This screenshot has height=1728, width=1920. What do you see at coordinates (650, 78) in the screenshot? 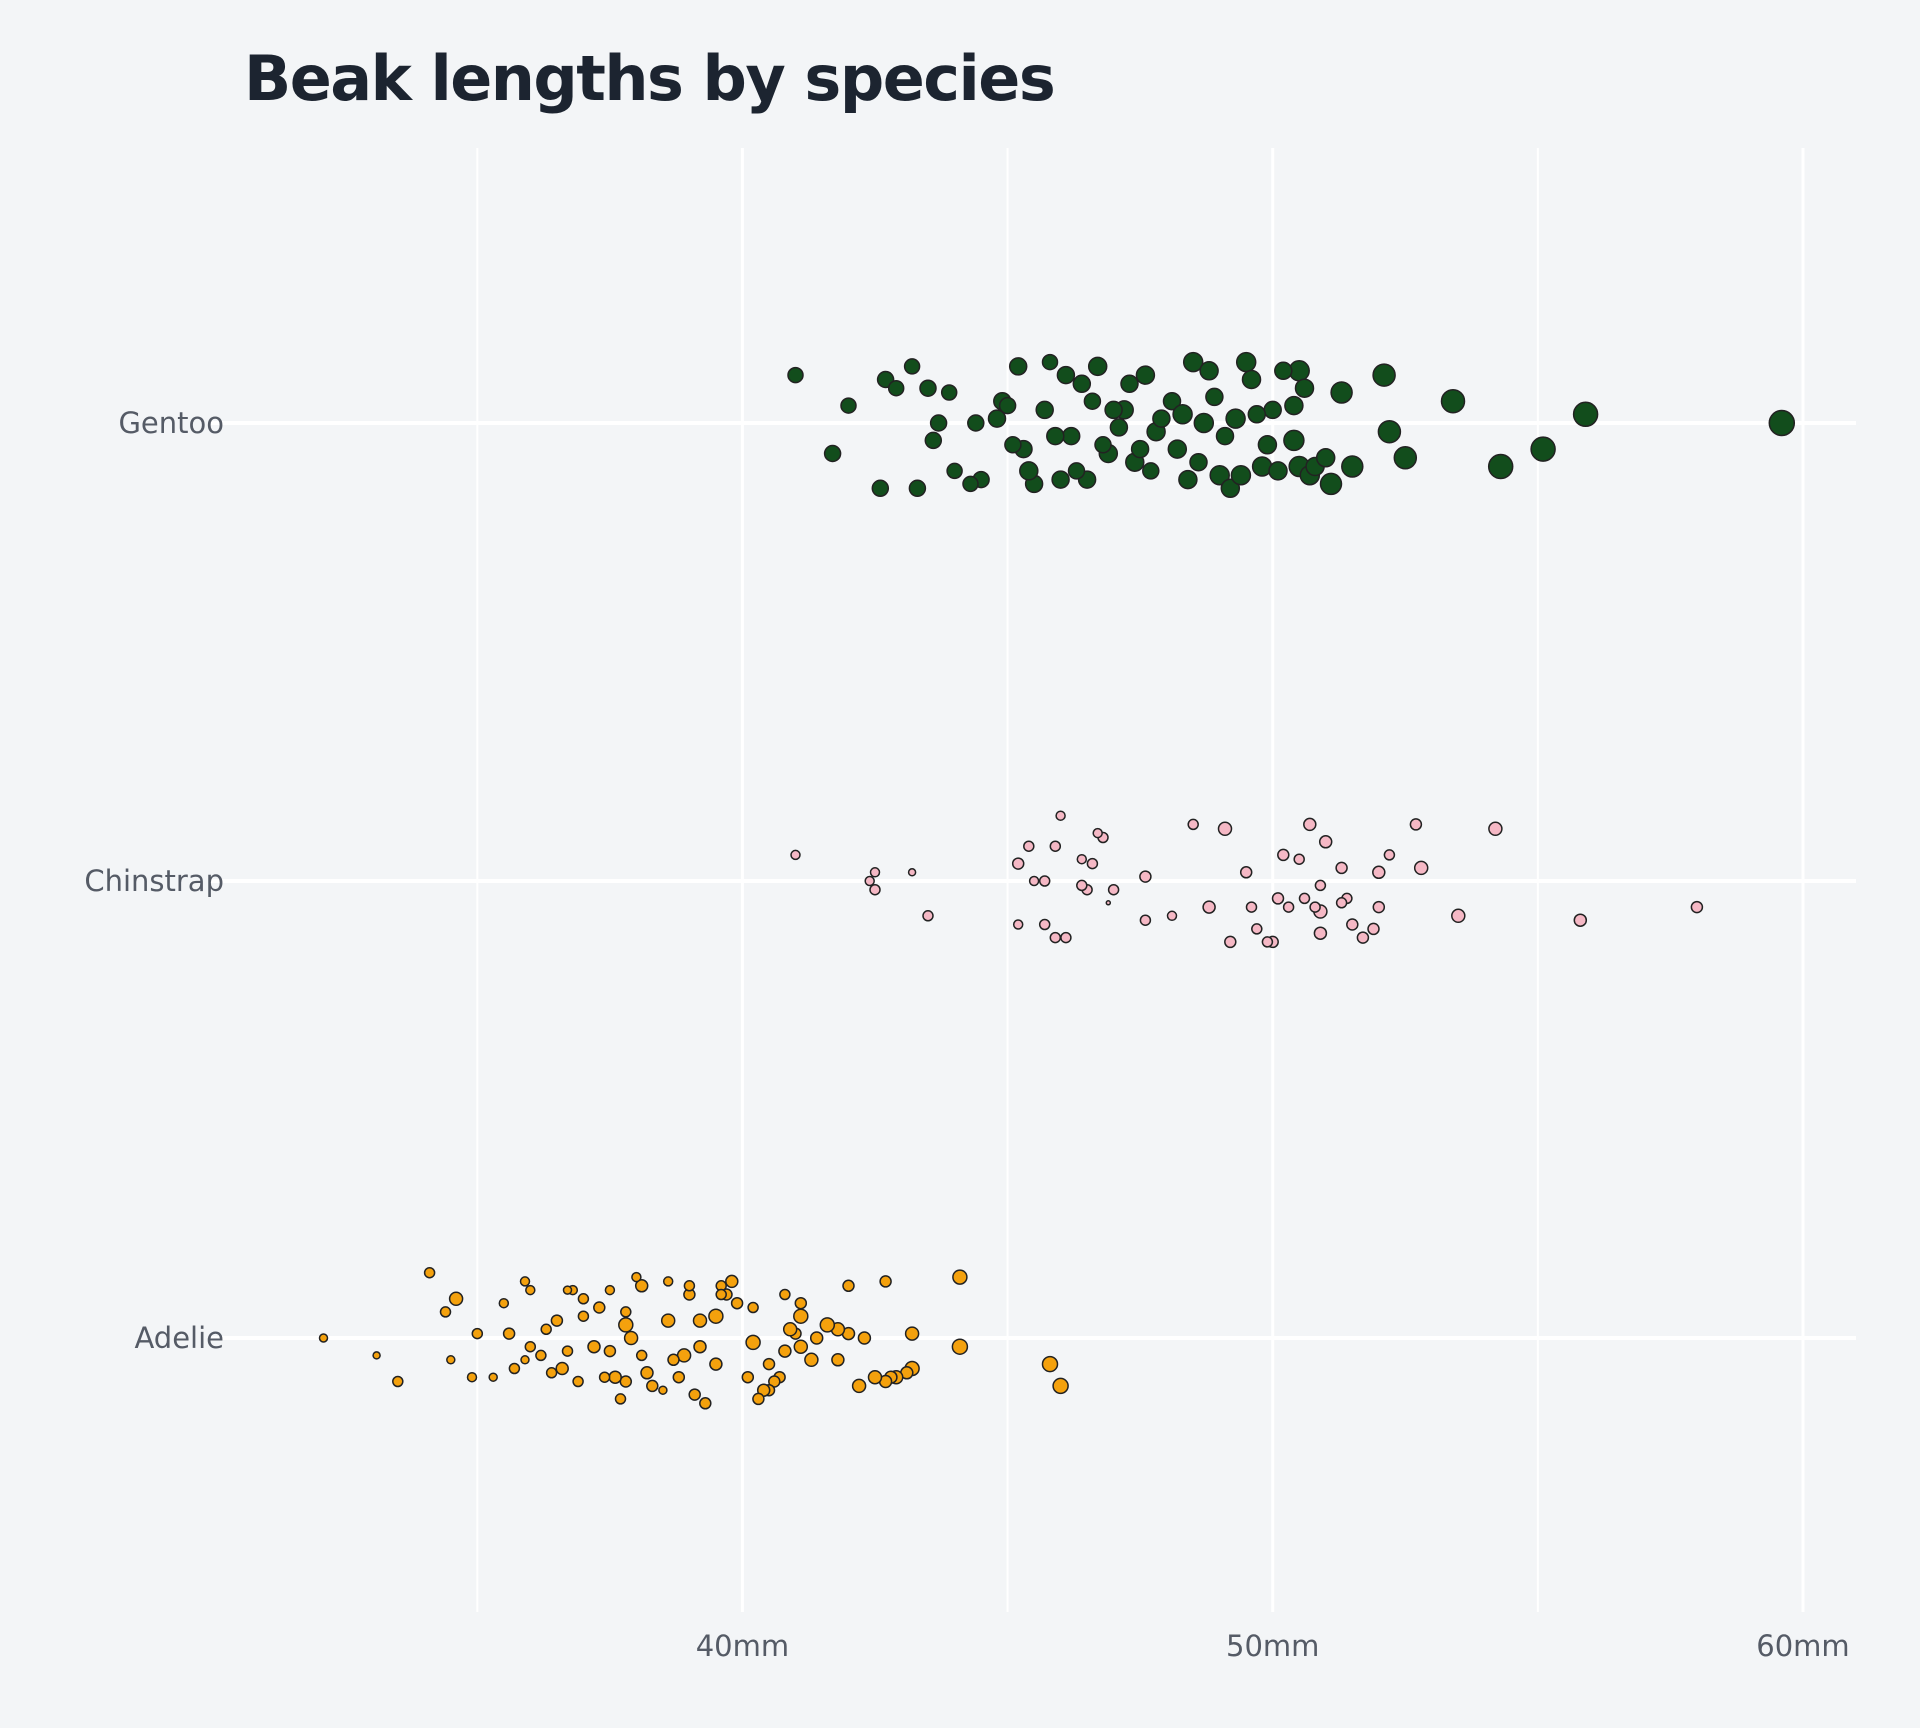
I see `chart-title: Beak lengths by species` at bounding box center [650, 78].